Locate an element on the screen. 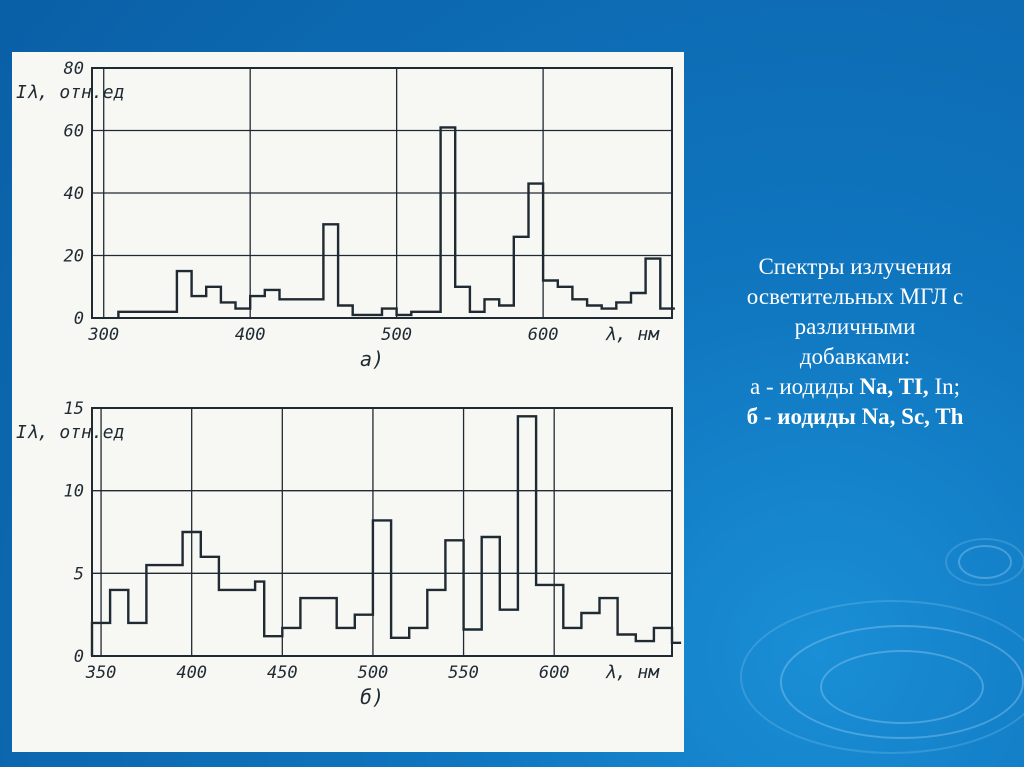 This screenshot has height=767, width=1024. caption-a-elements: Na, TI, is located at coordinates (894, 386).